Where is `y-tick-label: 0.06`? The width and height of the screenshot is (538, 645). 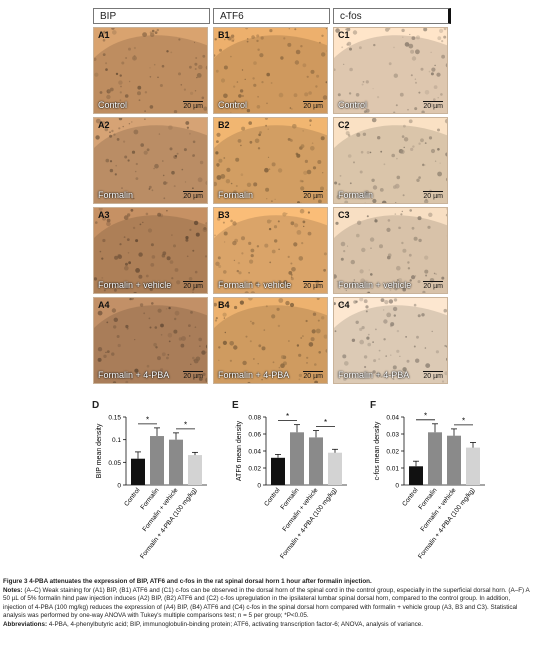 y-tick-label: 0.06 is located at coordinates (254, 435).